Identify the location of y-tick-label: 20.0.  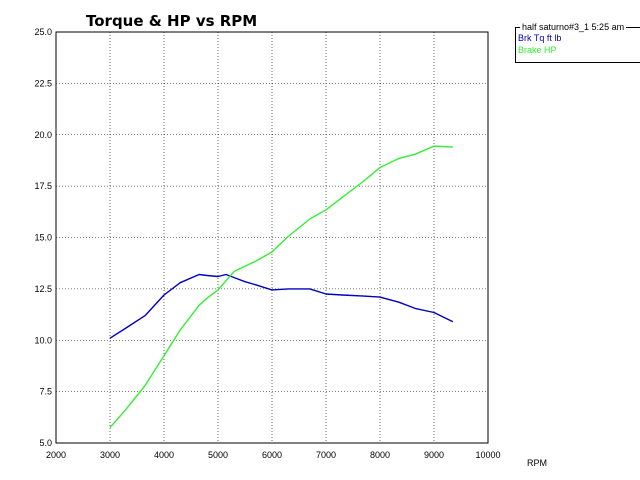
(43, 135).